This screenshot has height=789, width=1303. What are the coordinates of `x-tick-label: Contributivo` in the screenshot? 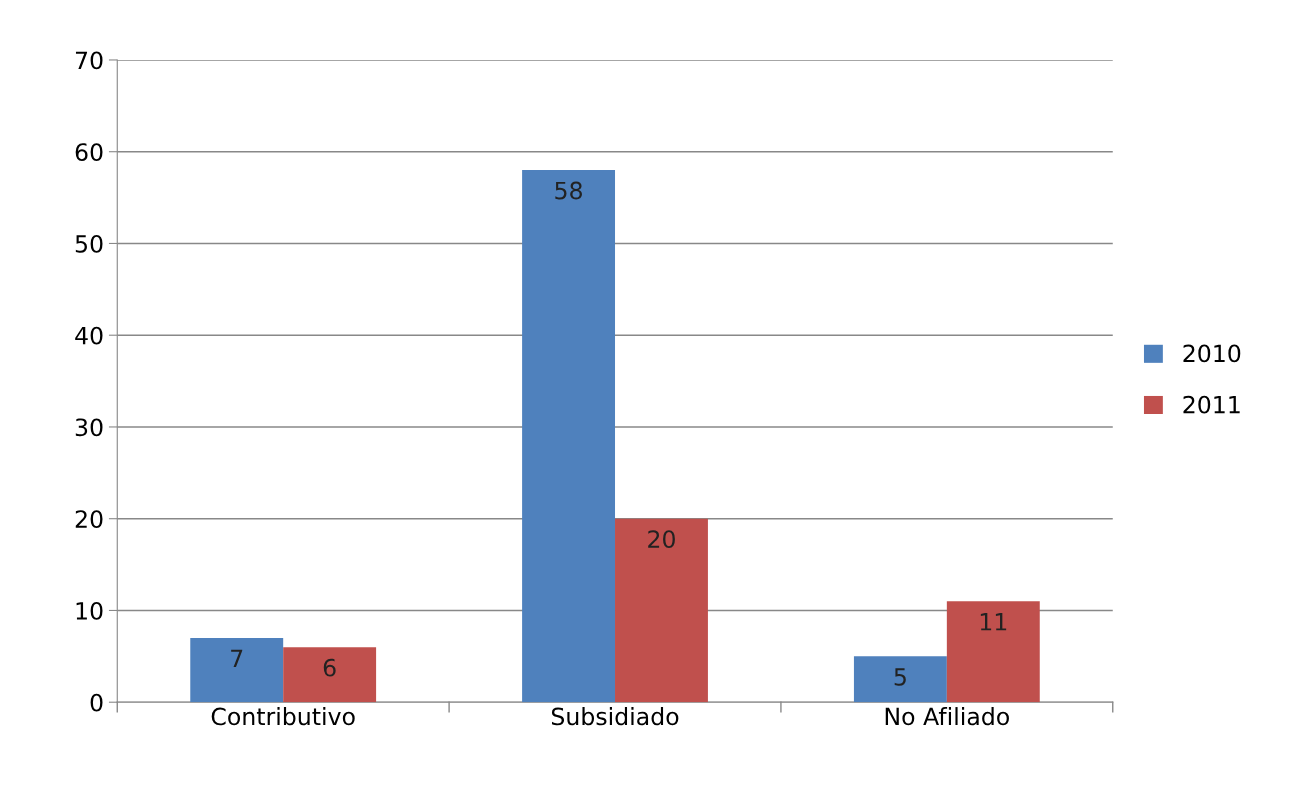 It's located at (283, 716).